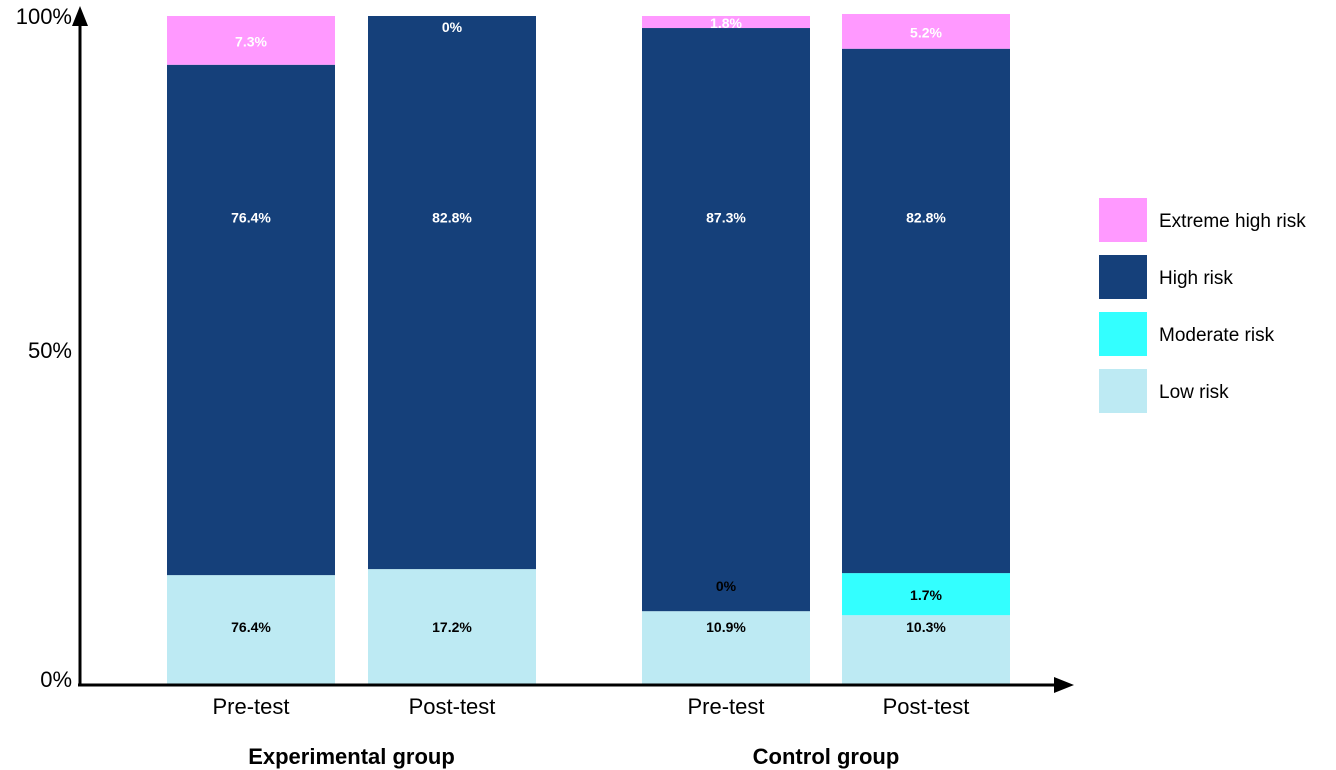 The image size is (1336, 770). What do you see at coordinates (1232, 221) in the screenshot?
I see `legend-label-extreme-high-risk: Extreme high risk` at bounding box center [1232, 221].